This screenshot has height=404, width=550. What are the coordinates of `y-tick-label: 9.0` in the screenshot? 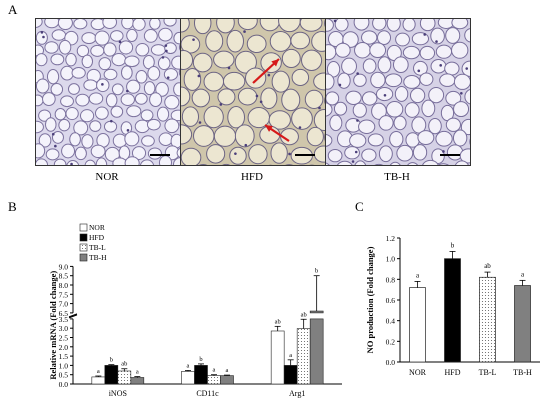 It's located at (64, 266).